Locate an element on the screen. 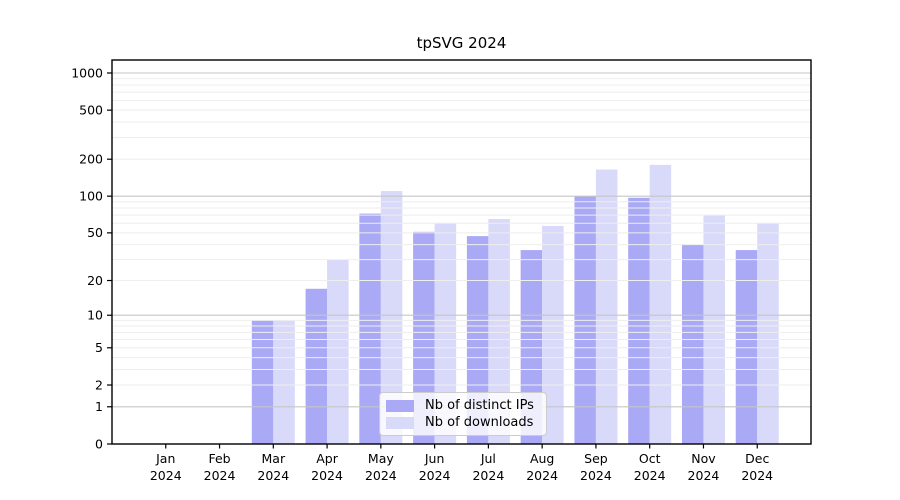  legend-swatch-distinct-ips is located at coordinates (400, 405).